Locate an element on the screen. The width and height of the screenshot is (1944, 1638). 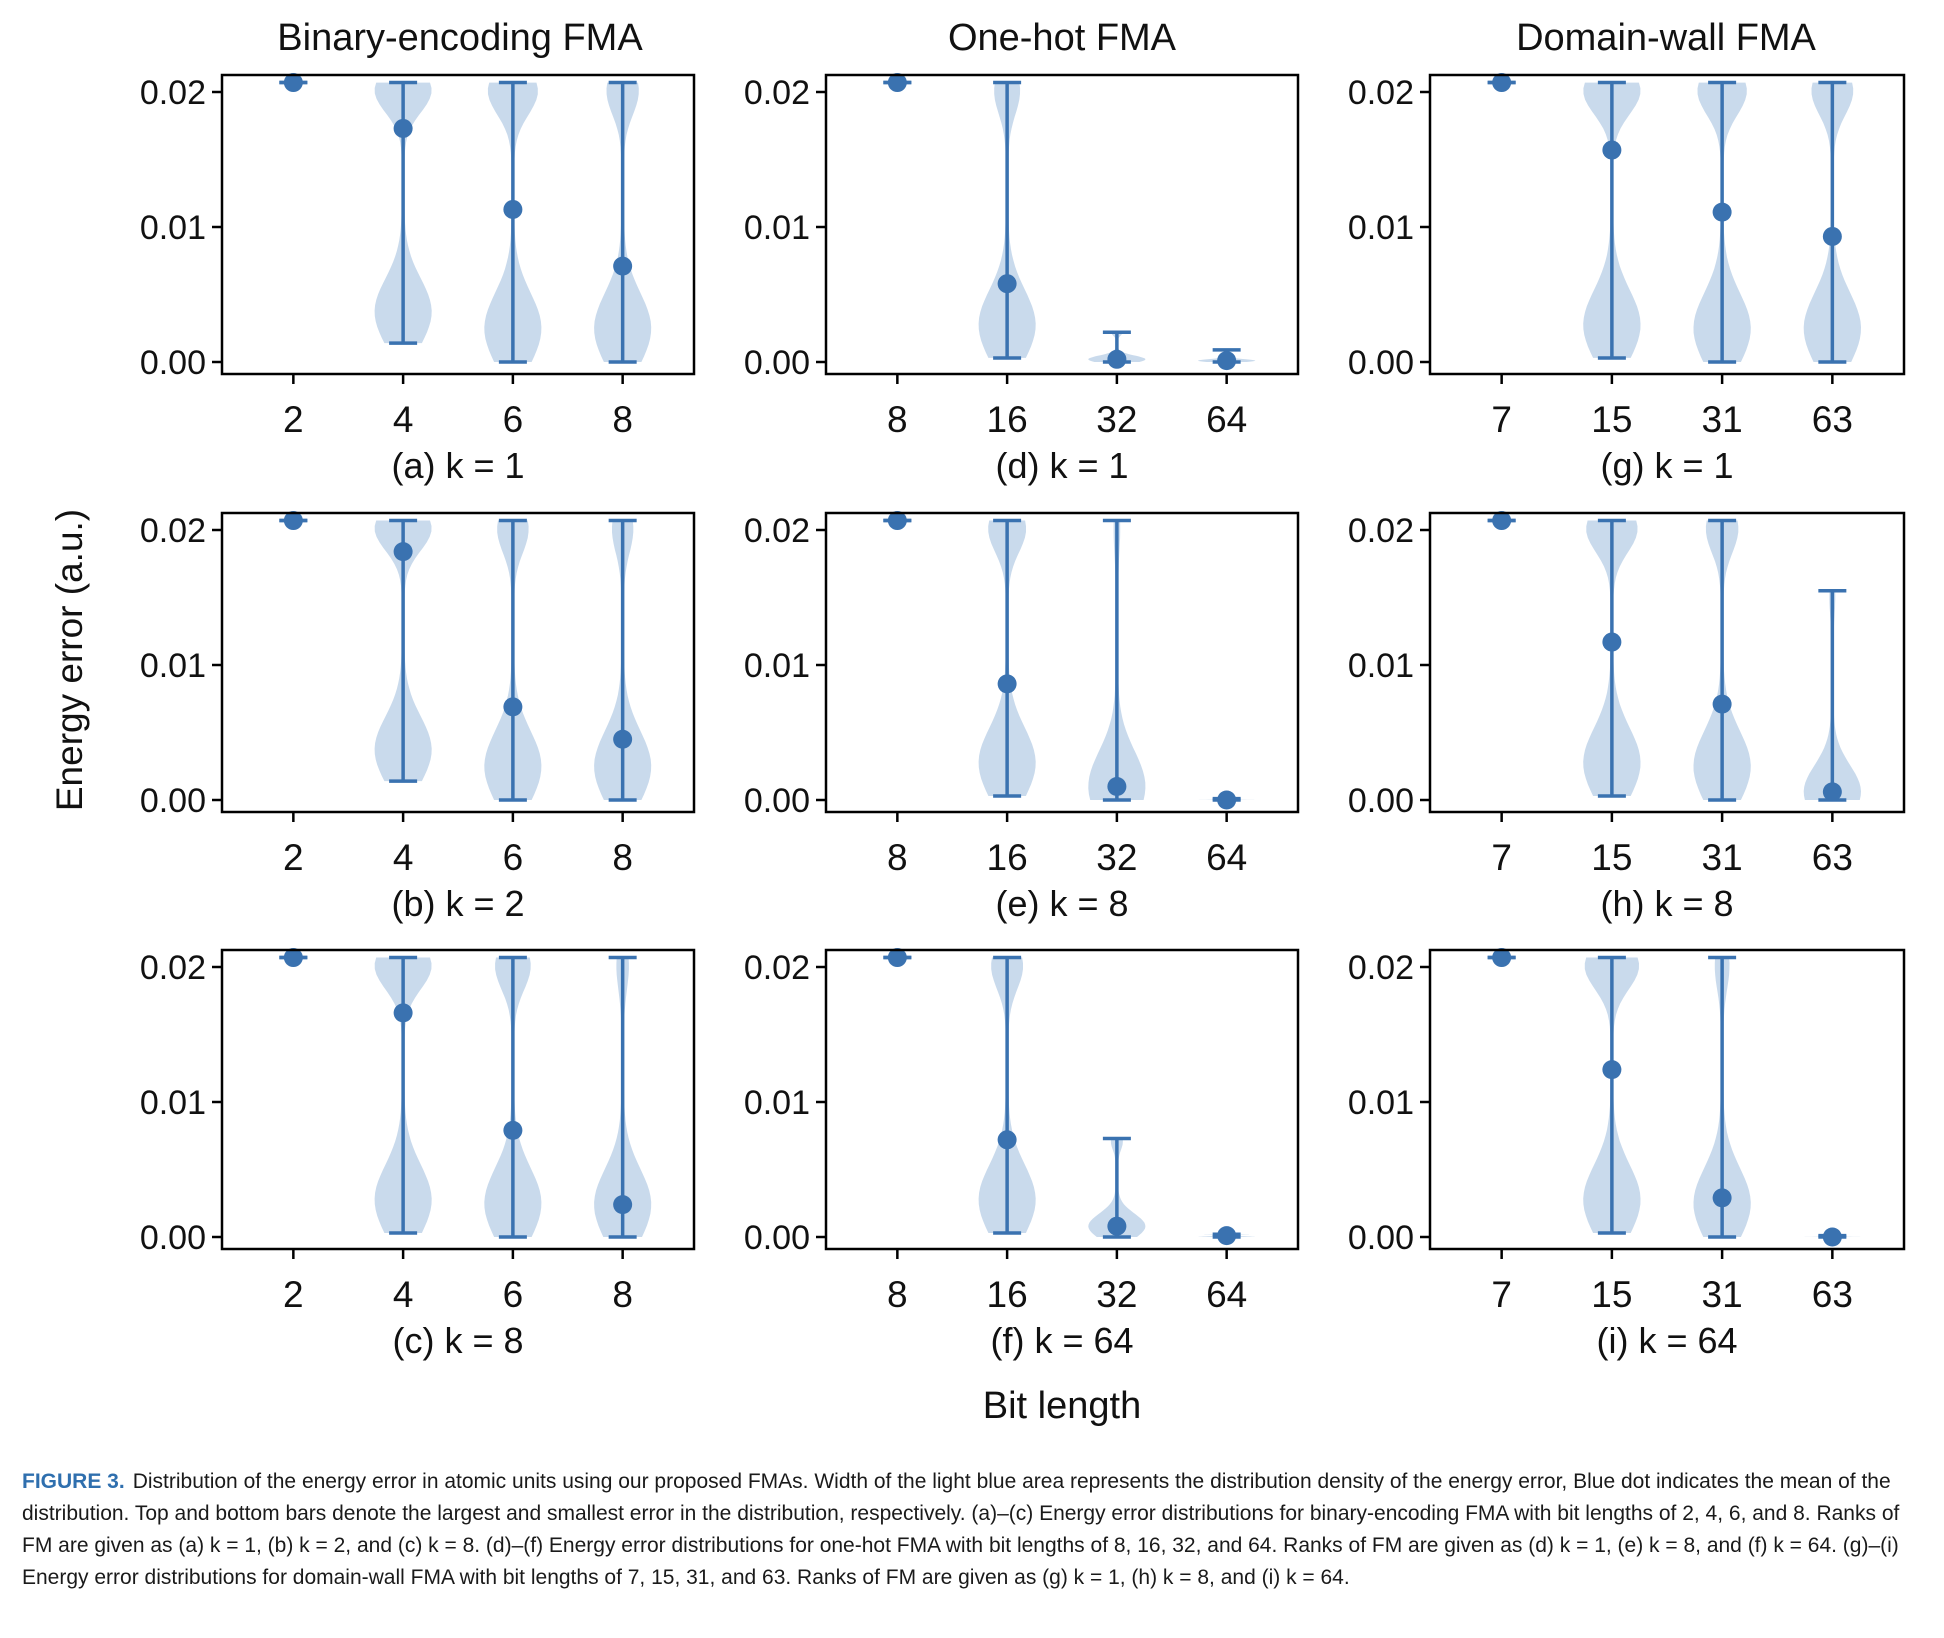
subplot-caption: (f) k = 64 is located at coordinates (1061, 1340).